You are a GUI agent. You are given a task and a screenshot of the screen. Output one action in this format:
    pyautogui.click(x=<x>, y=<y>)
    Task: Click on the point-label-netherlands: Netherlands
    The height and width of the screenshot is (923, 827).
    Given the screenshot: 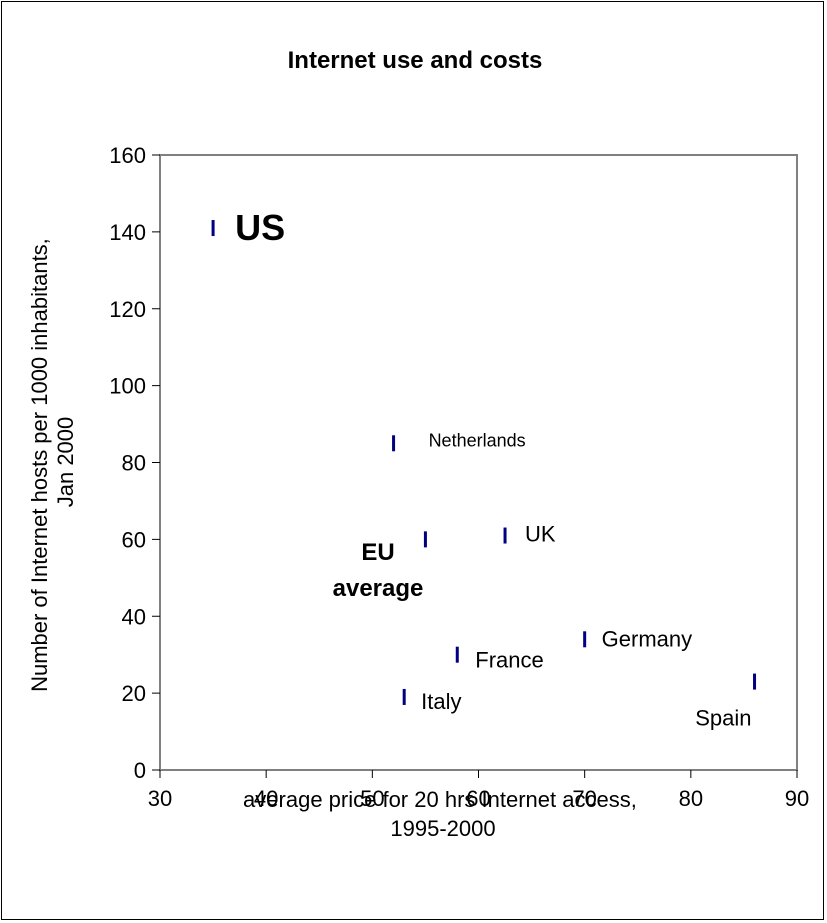 What is the action you would take?
    pyautogui.click(x=477, y=440)
    